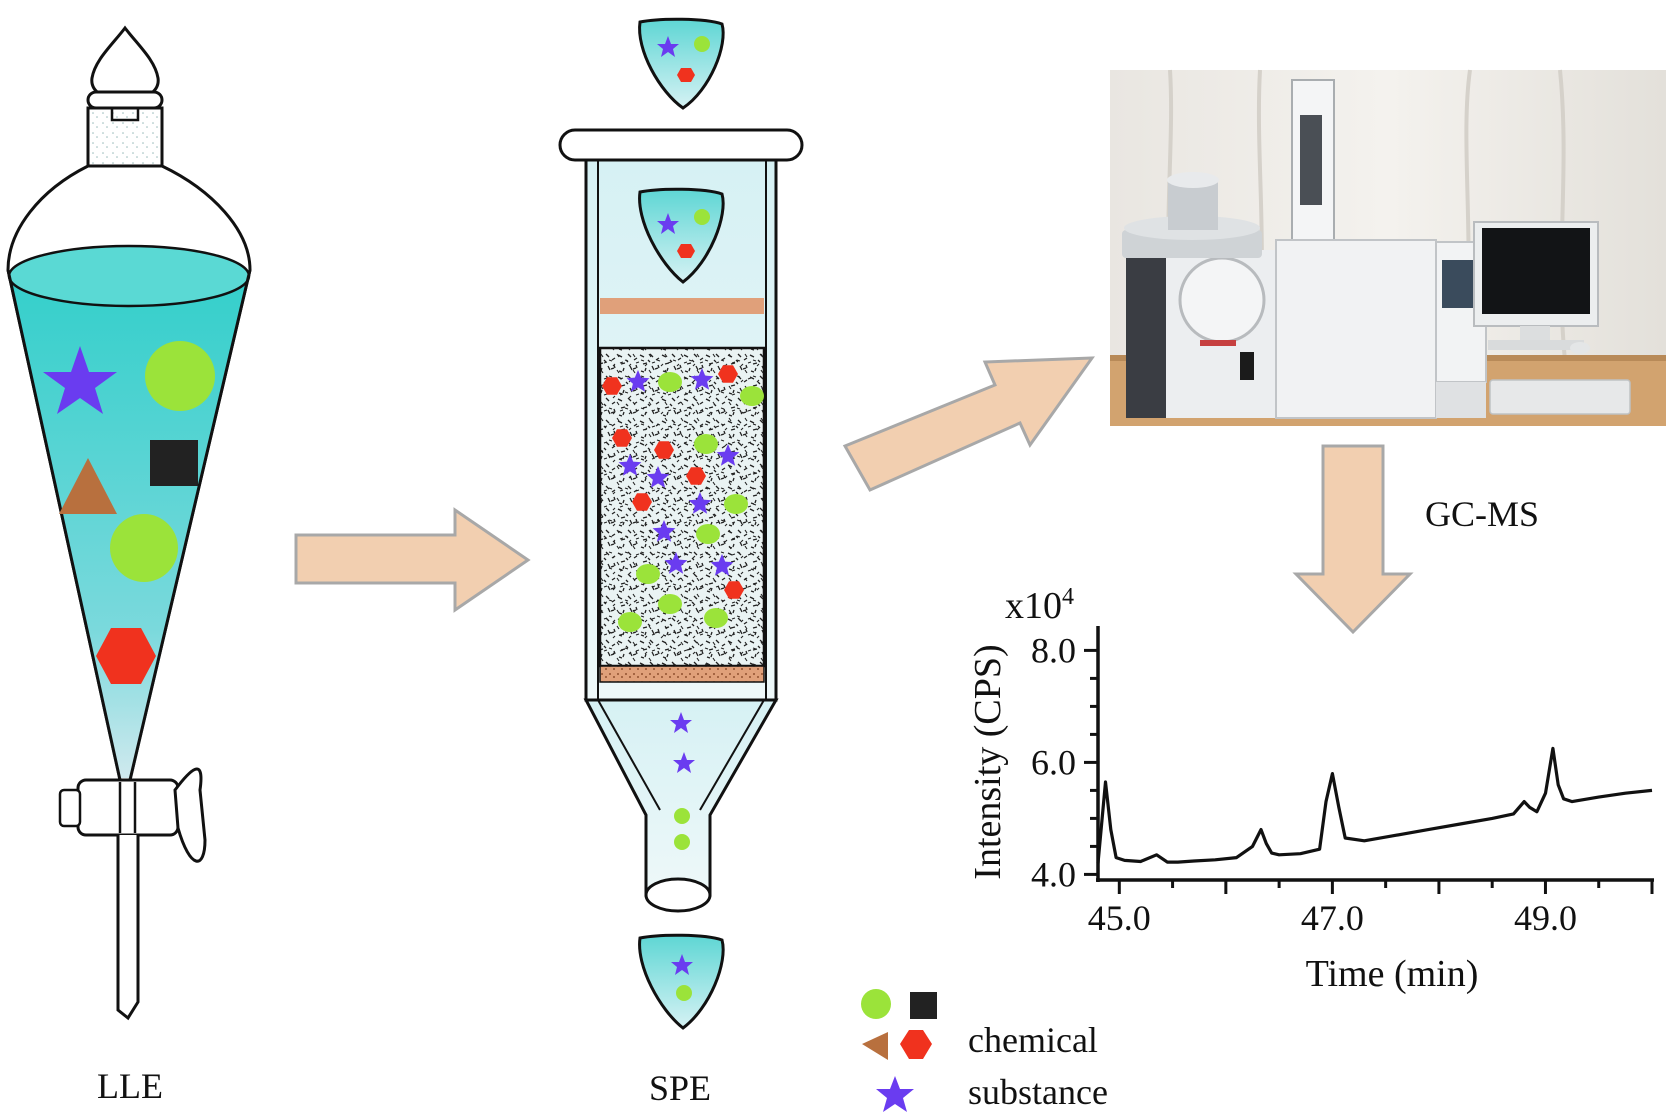  What do you see at coordinates (412, 560) in the screenshot?
I see `arrow-right-icon` at bounding box center [412, 560].